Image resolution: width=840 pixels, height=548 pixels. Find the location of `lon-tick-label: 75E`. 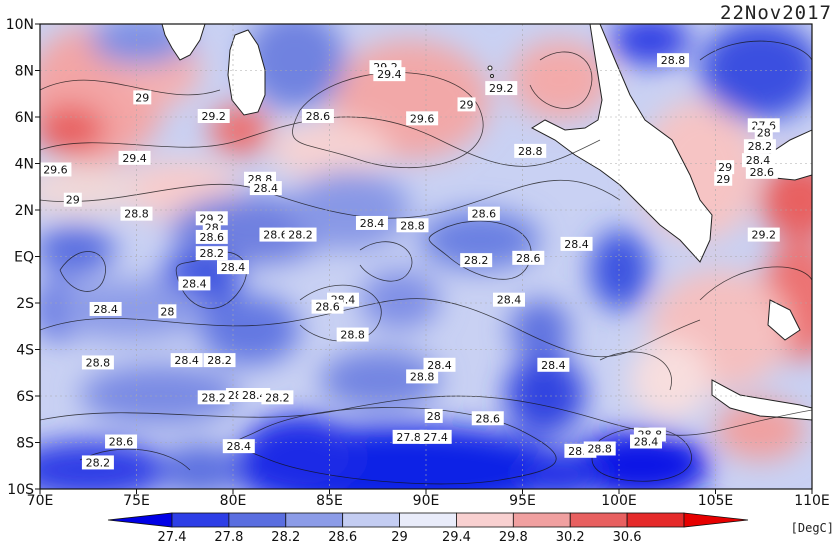

lon-tick-label: 75E is located at coordinates (136, 501).